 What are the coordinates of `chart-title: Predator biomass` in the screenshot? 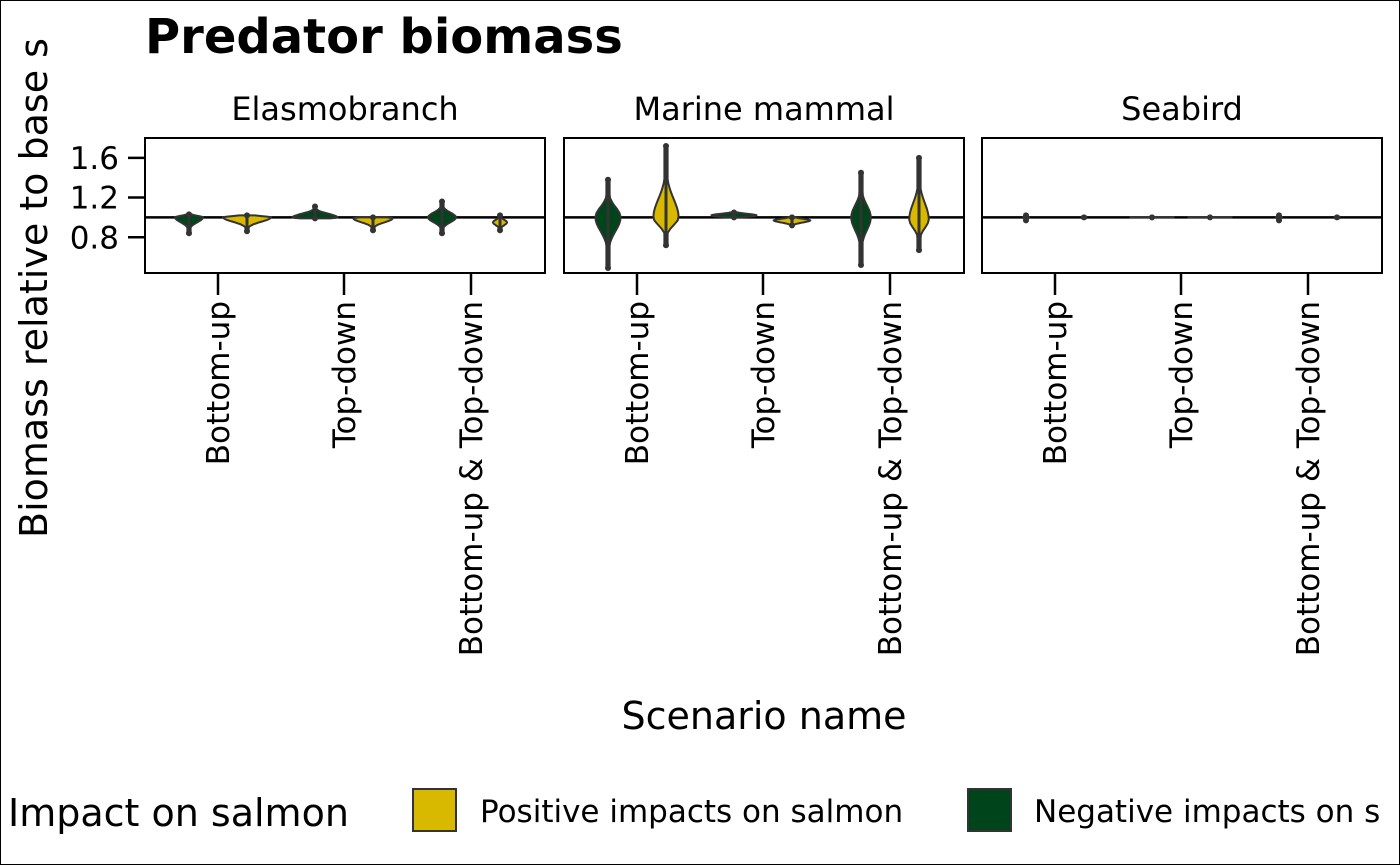 It's located at (384, 37).